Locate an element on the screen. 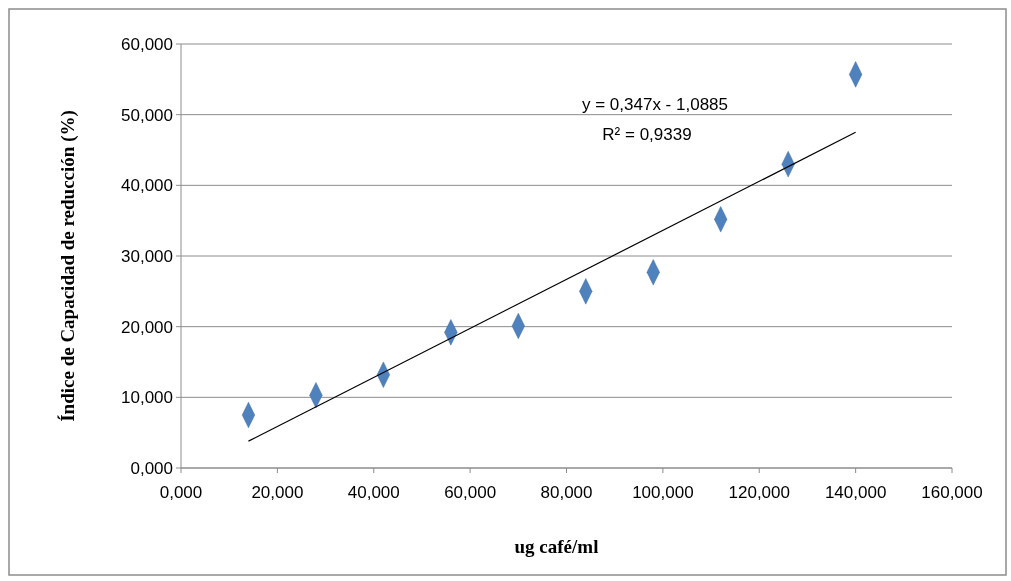 This screenshot has height=581, width=1011. x-tick-label: 40,000 is located at coordinates (373, 492).